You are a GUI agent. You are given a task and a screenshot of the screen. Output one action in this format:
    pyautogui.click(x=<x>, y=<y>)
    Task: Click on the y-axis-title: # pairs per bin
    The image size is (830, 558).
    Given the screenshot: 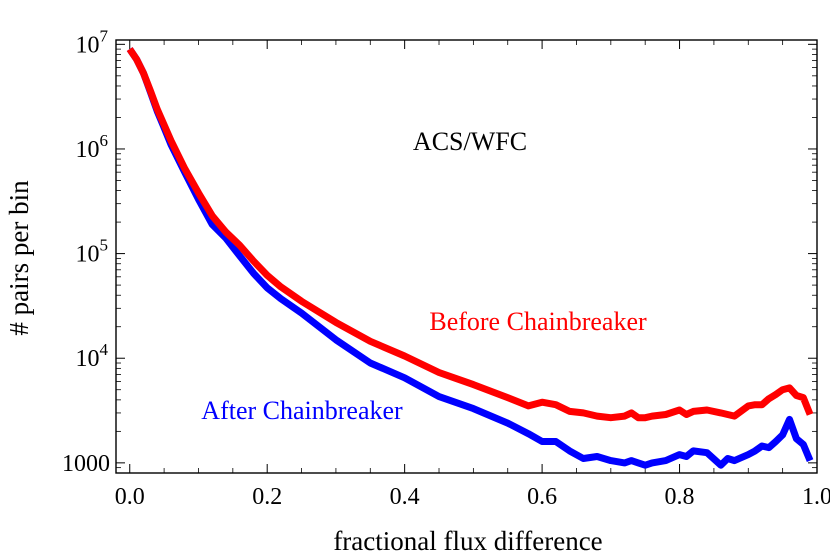 What is the action you would take?
    pyautogui.click(x=19, y=258)
    